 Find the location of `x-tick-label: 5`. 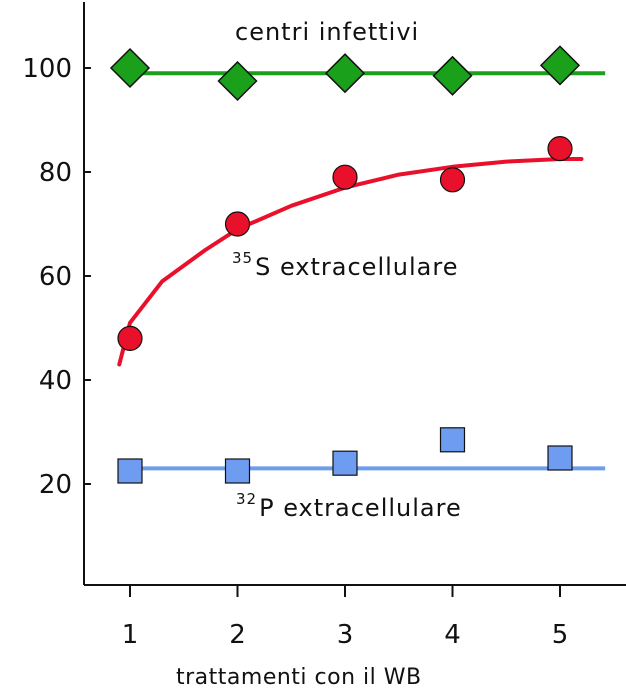

x-tick-label: 5 is located at coordinates (560, 635).